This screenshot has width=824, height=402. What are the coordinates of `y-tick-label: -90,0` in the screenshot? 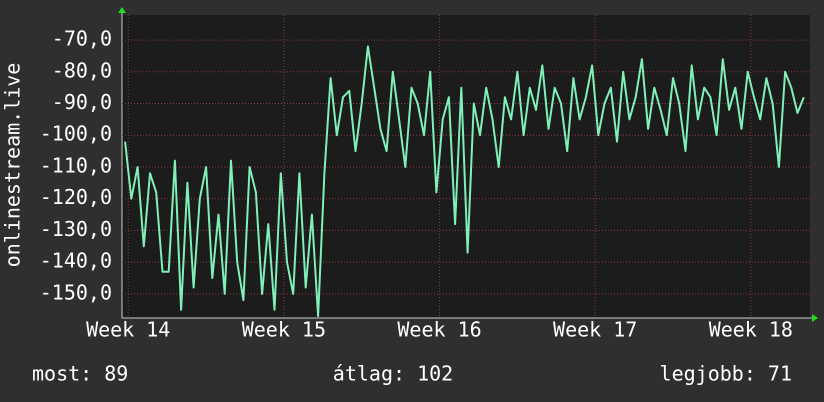 It's located at (82, 102).